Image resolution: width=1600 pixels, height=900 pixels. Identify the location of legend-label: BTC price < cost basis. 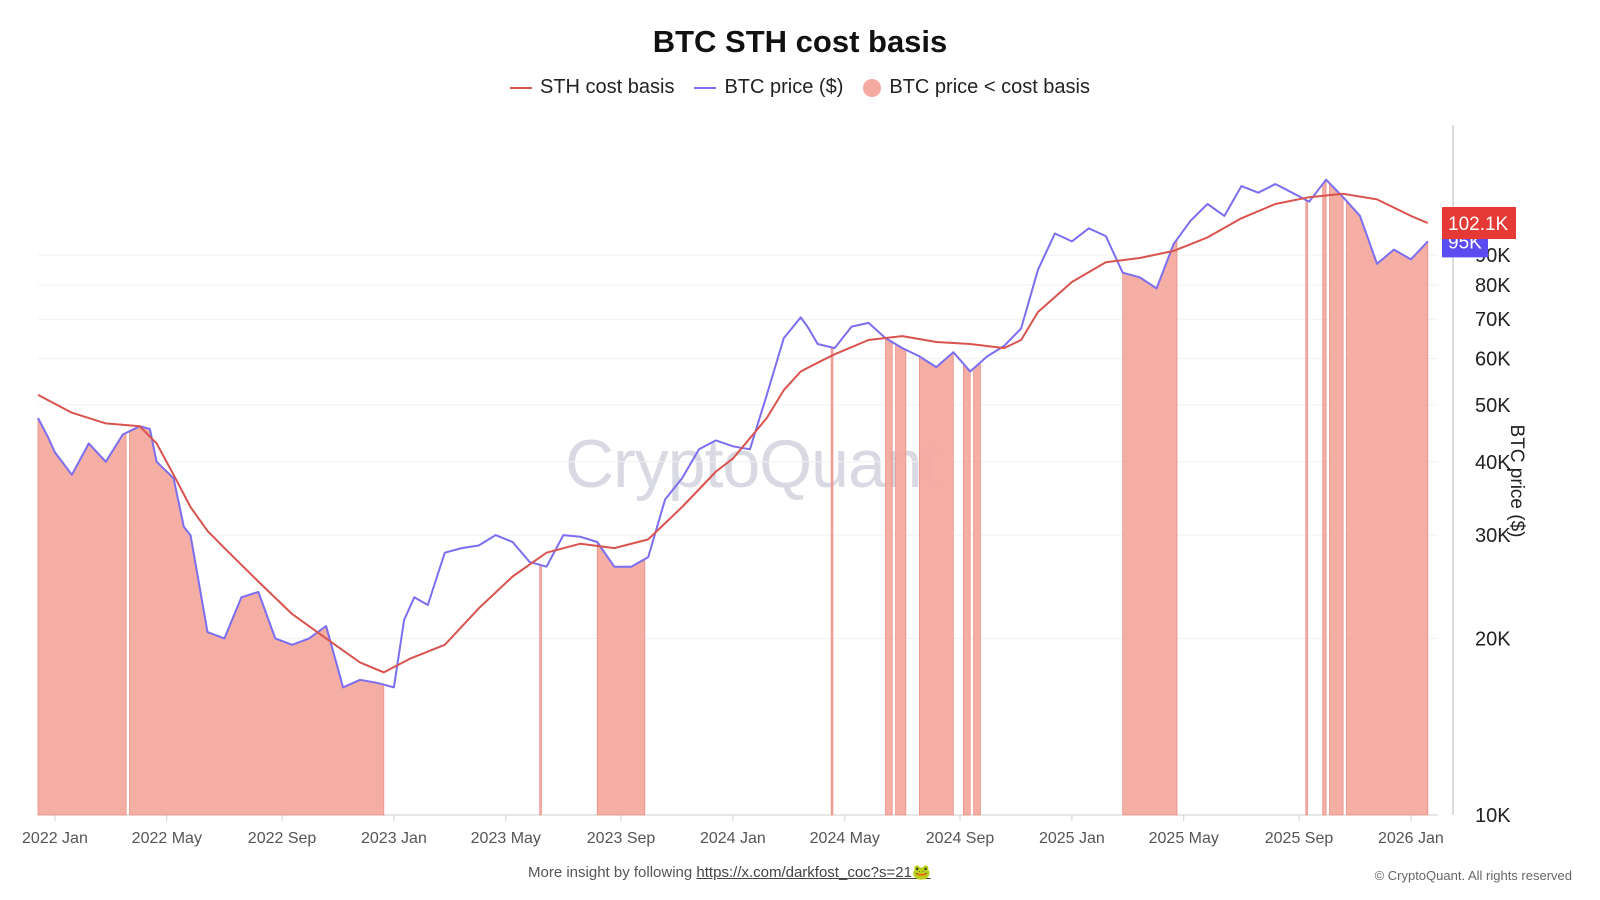
(989, 87).